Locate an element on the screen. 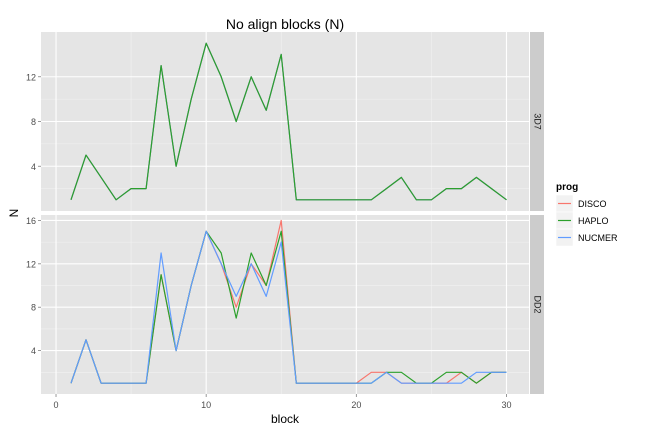 Image resolution: width=648 pixels, height=437 pixels. y-tick-label: 16 is located at coordinates (31, 221).